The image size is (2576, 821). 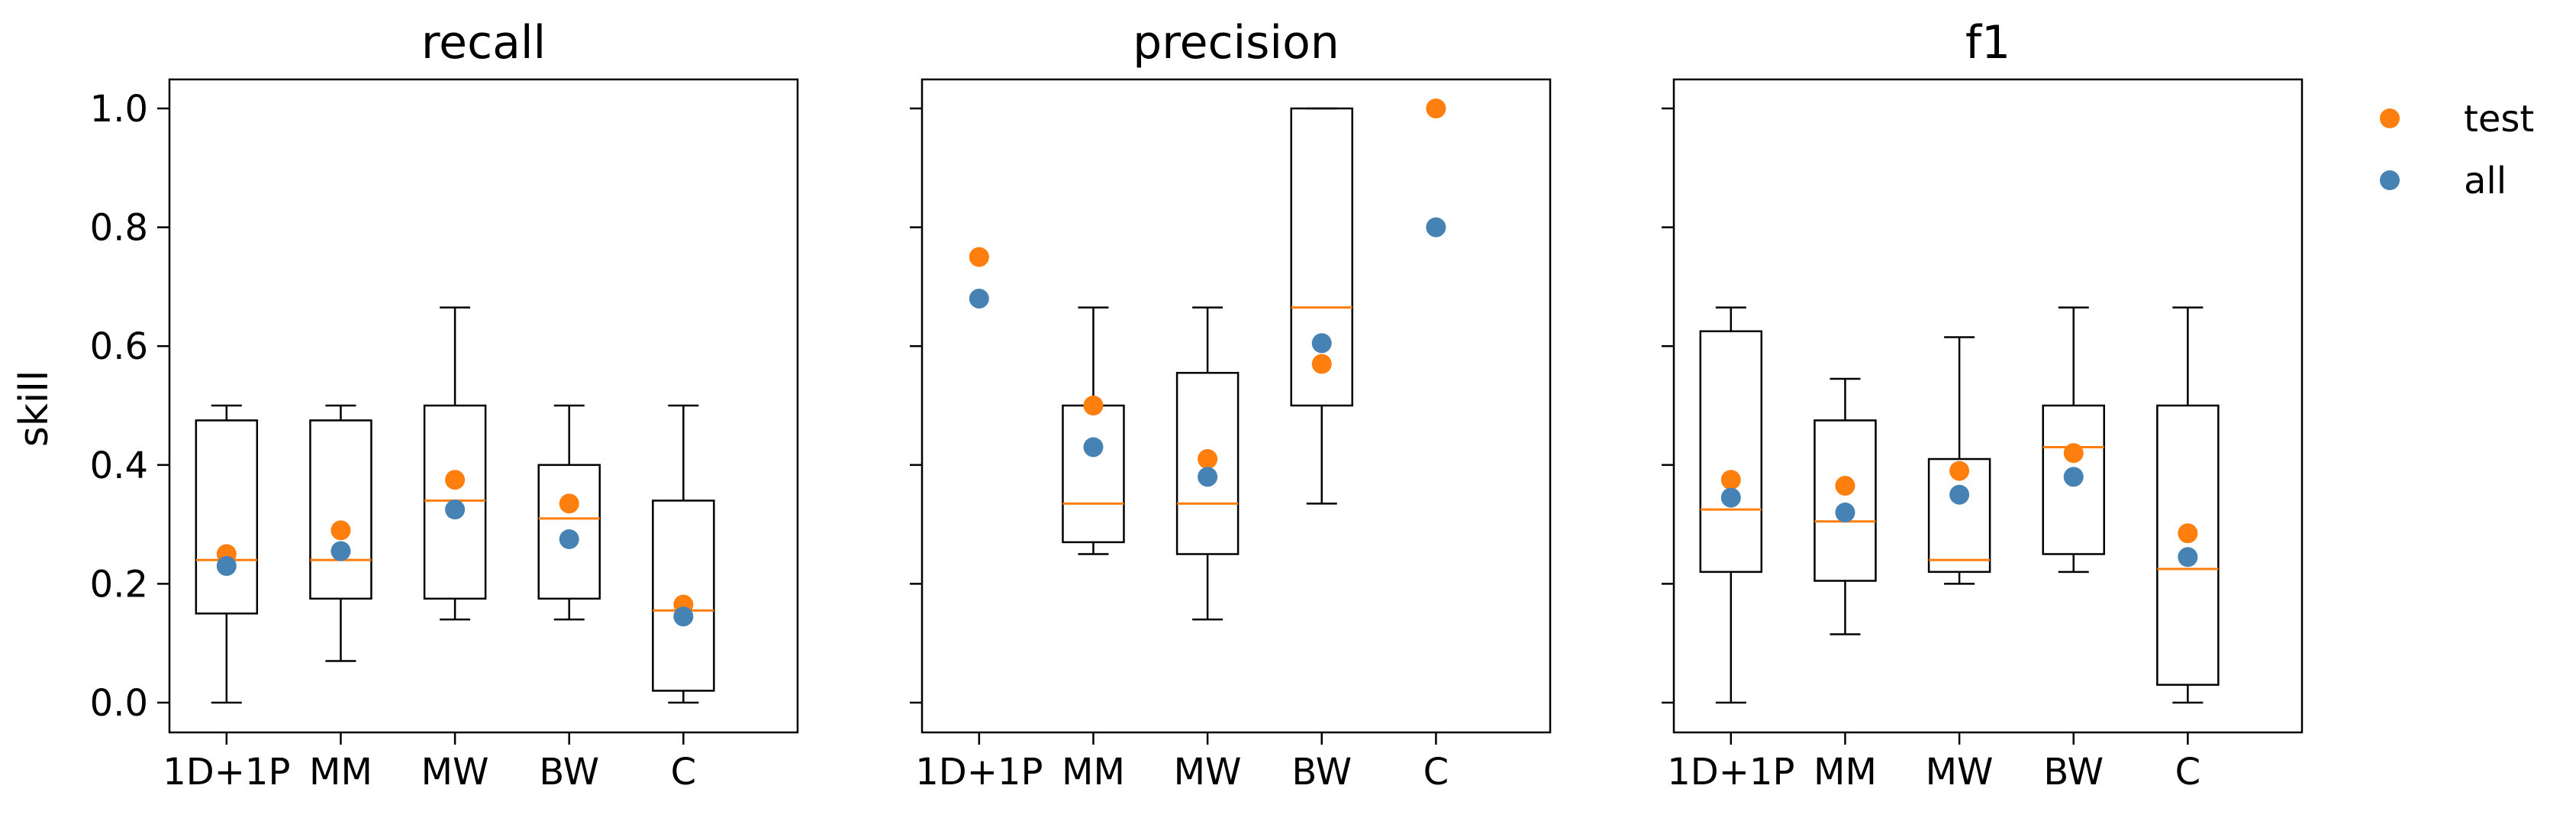 What do you see at coordinates (979, 257) in the screenshot?
I see `point-test-precision-1D+1P` at bounding box center [979, 257].